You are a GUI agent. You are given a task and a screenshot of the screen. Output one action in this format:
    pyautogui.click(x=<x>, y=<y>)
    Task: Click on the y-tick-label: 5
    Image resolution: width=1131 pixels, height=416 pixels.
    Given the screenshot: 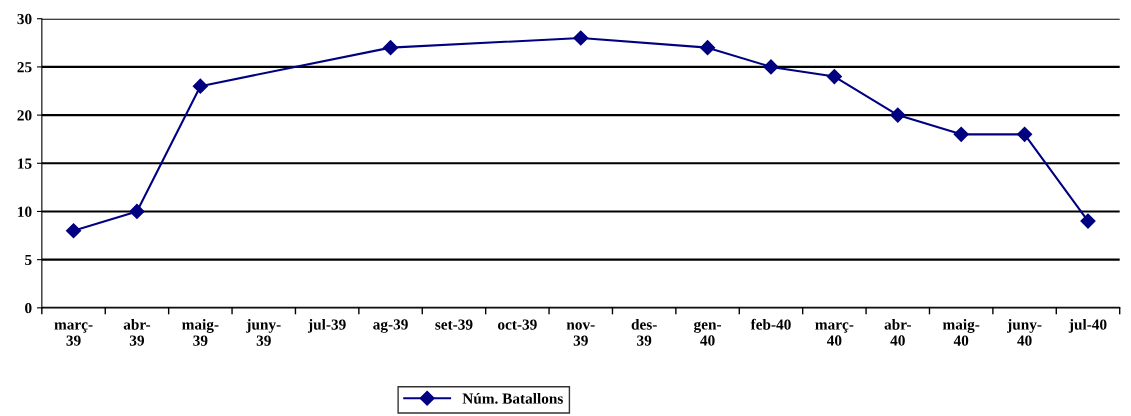 What is the action you would take?
    pyautogui.click(x=28, y=260)
    